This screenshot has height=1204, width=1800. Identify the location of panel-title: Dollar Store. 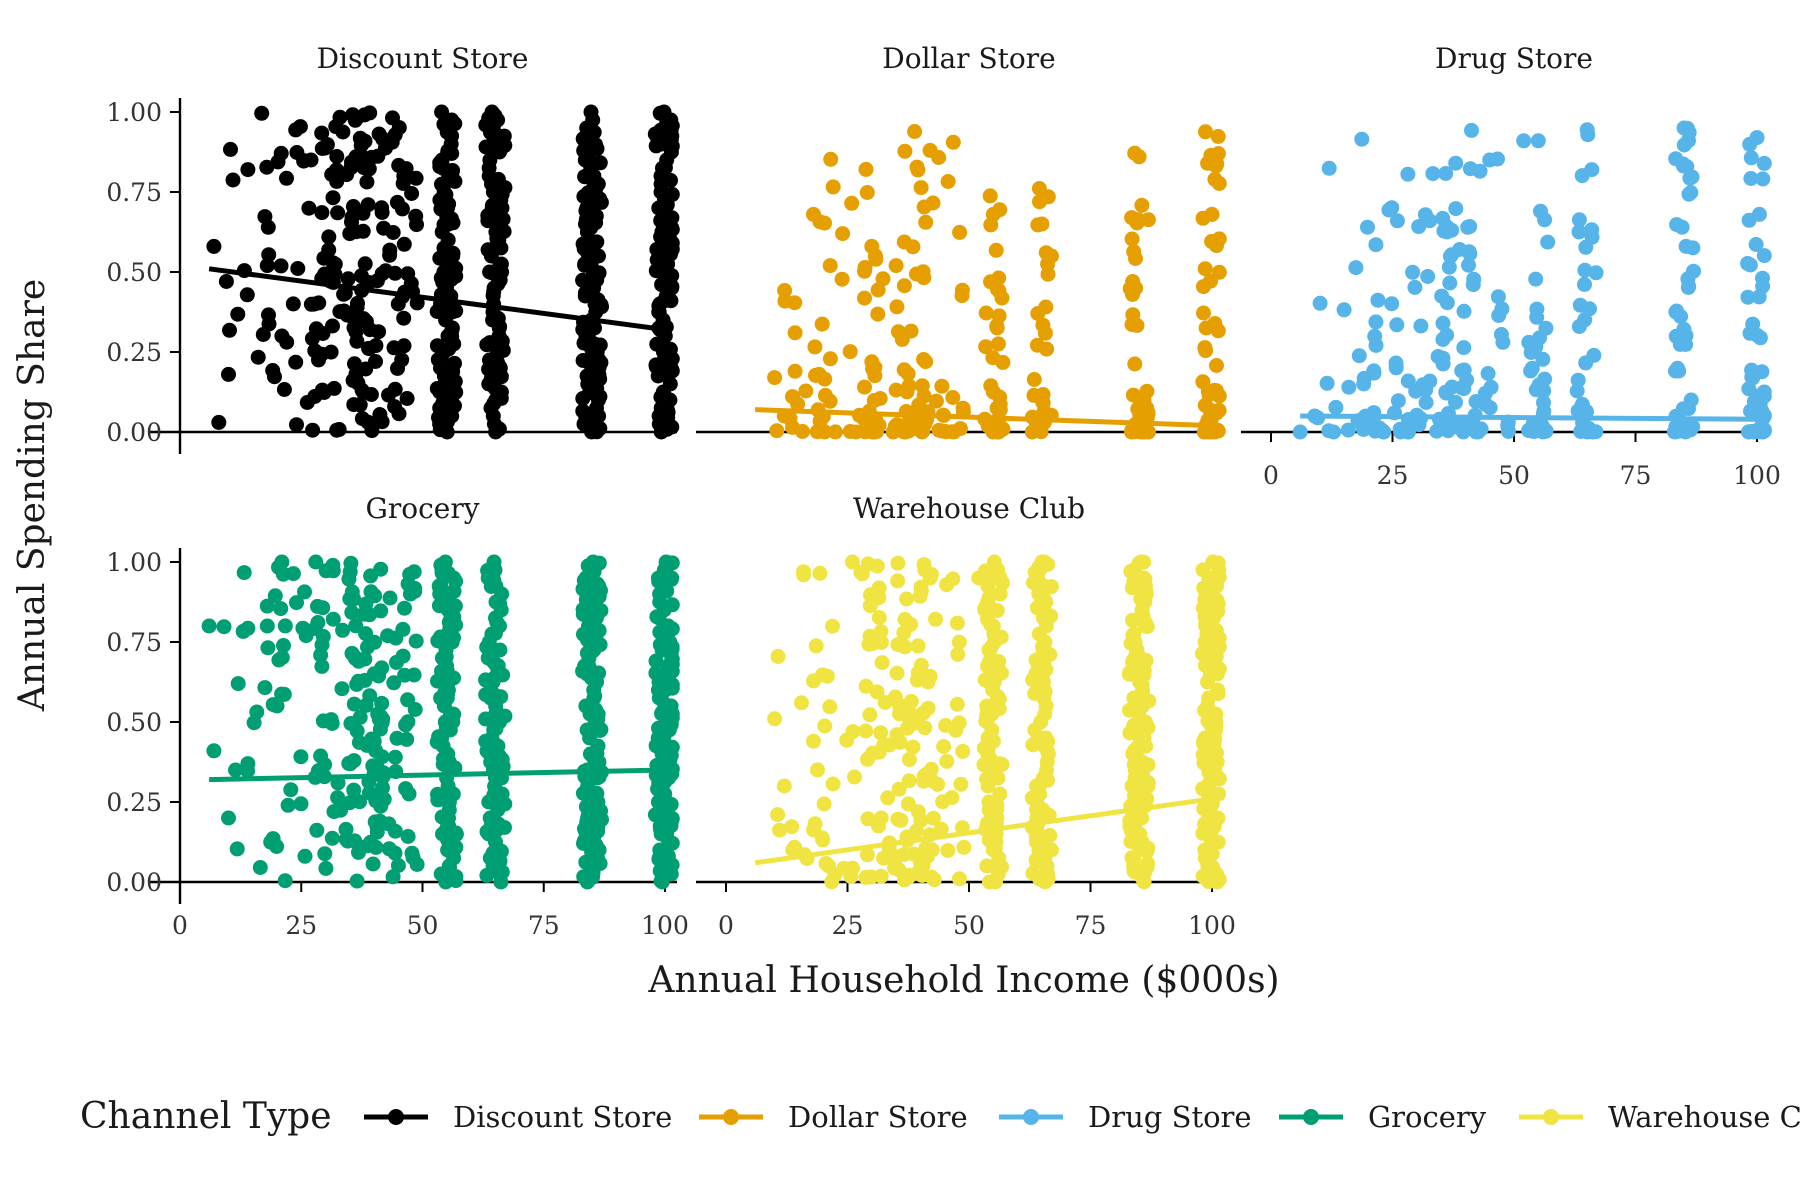
(968, 58).